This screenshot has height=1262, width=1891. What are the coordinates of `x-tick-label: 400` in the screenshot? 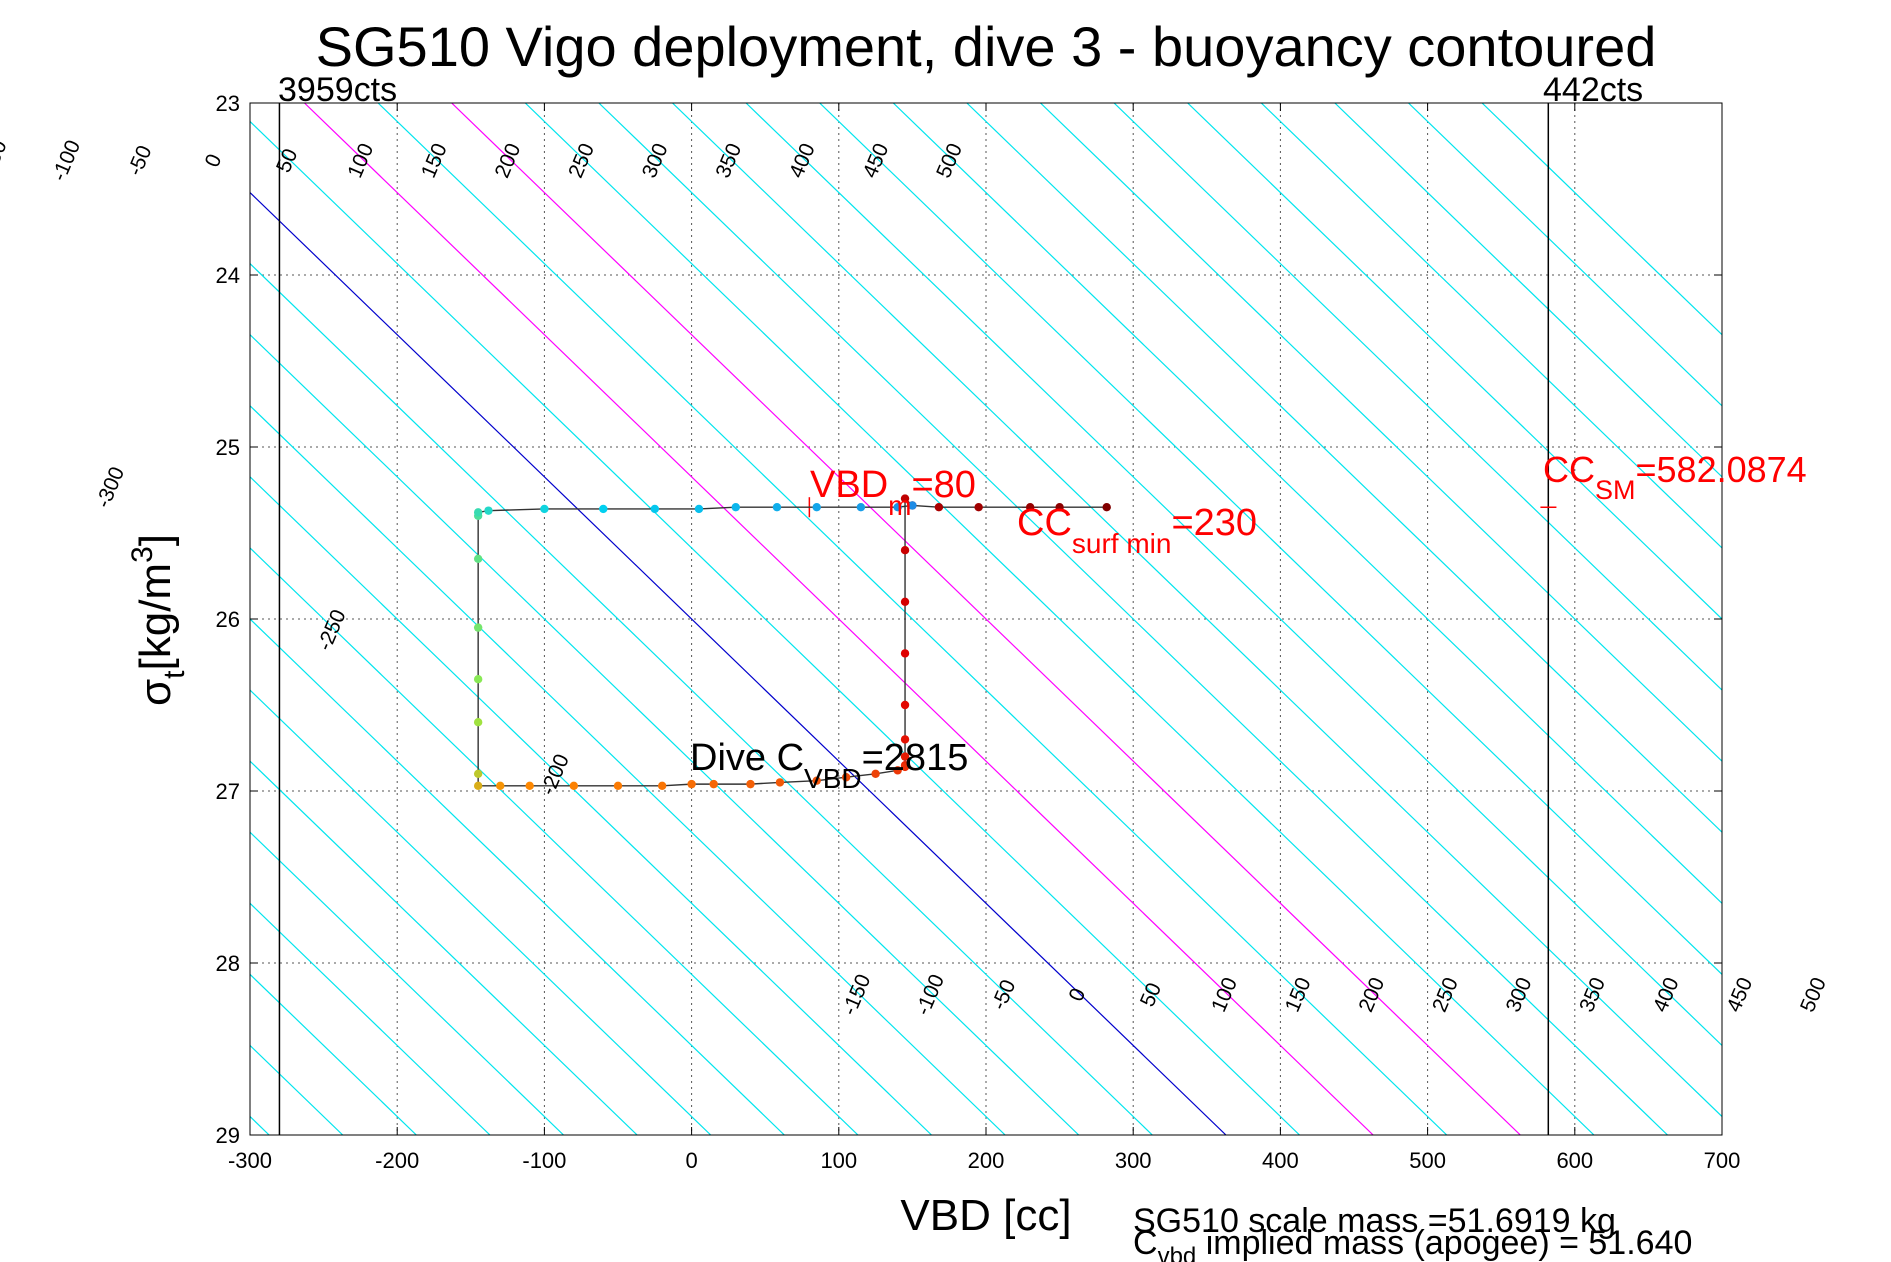 It's located at (1280, 1160).